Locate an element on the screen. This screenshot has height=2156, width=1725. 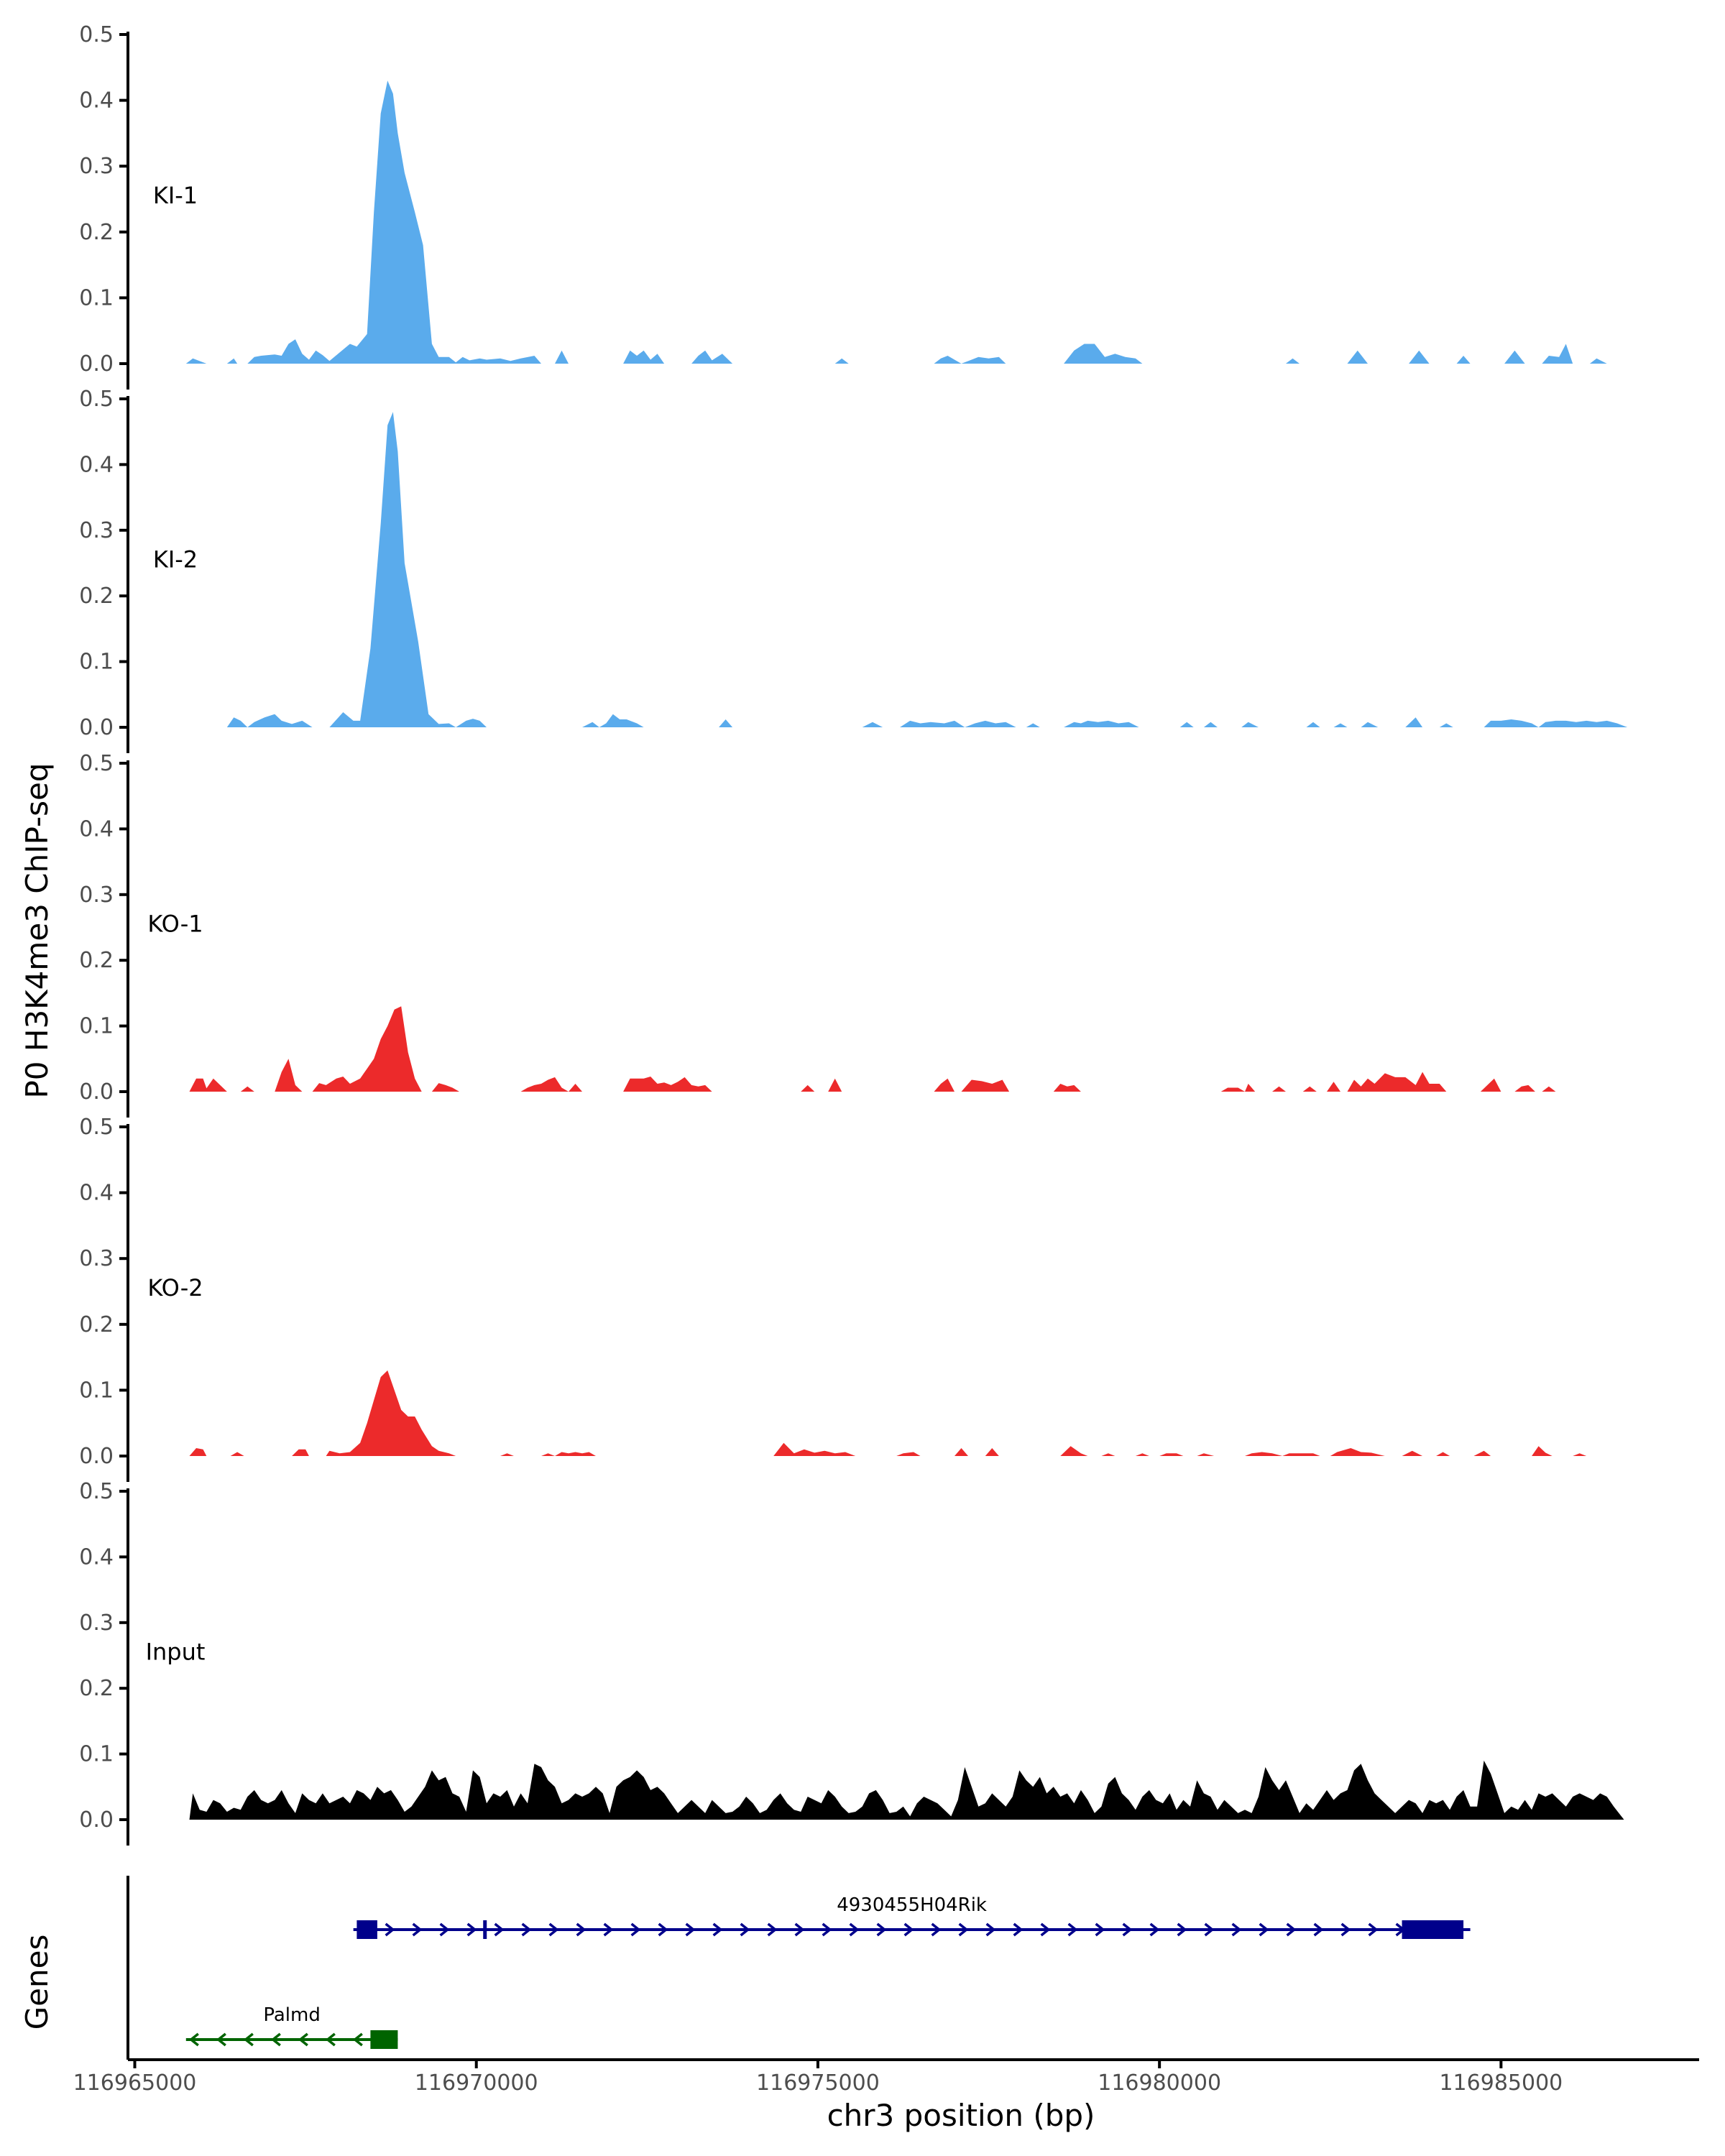
x-tick-label: 116985000 is located at coordinates (1501, 2083).